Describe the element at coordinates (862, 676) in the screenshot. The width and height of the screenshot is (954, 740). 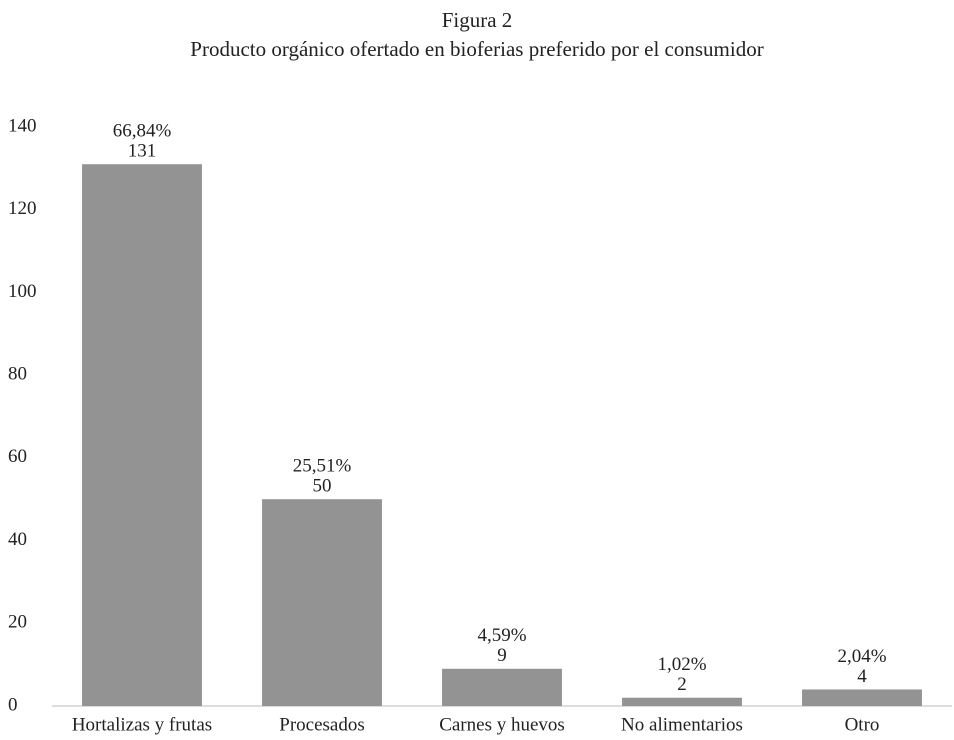
I see `data-label: 4` at that location.